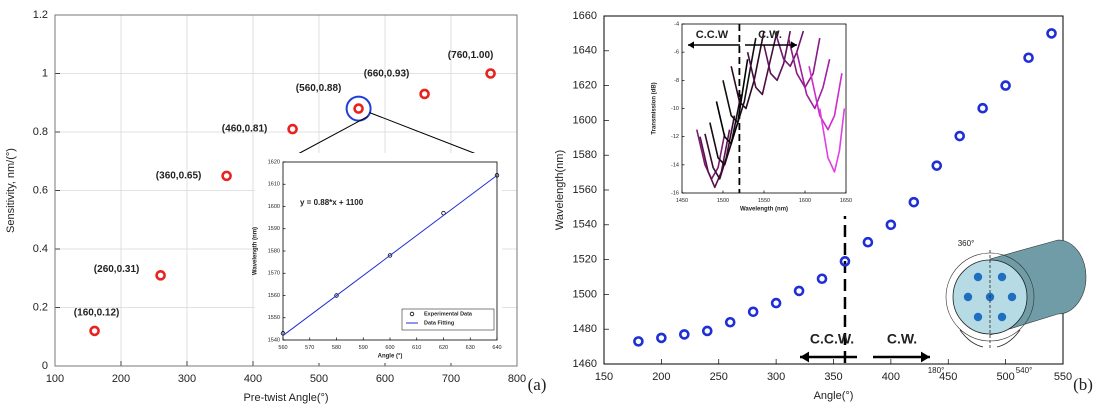  Describe the element at coordinates (902, 339) in the screenshot. I see `annotation: C.W.` at that location.